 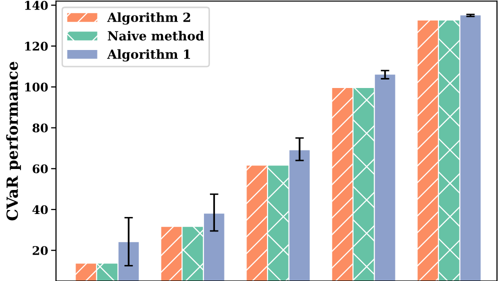 What do you see at coordinates (40, 209) in the screenshot?
I see `y-tick-label: 40` at bounding box center [40, 209].